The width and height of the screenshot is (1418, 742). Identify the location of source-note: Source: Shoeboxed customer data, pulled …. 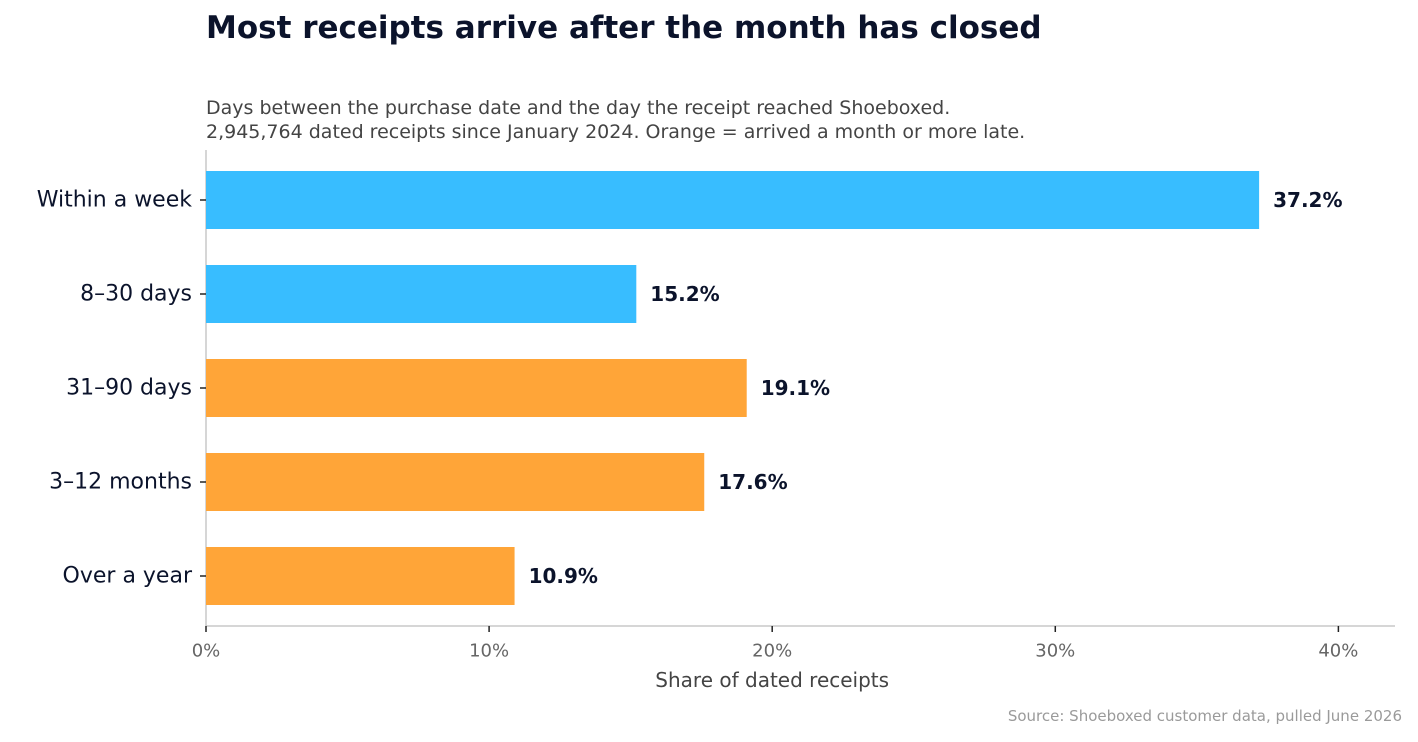
(1204, 716).